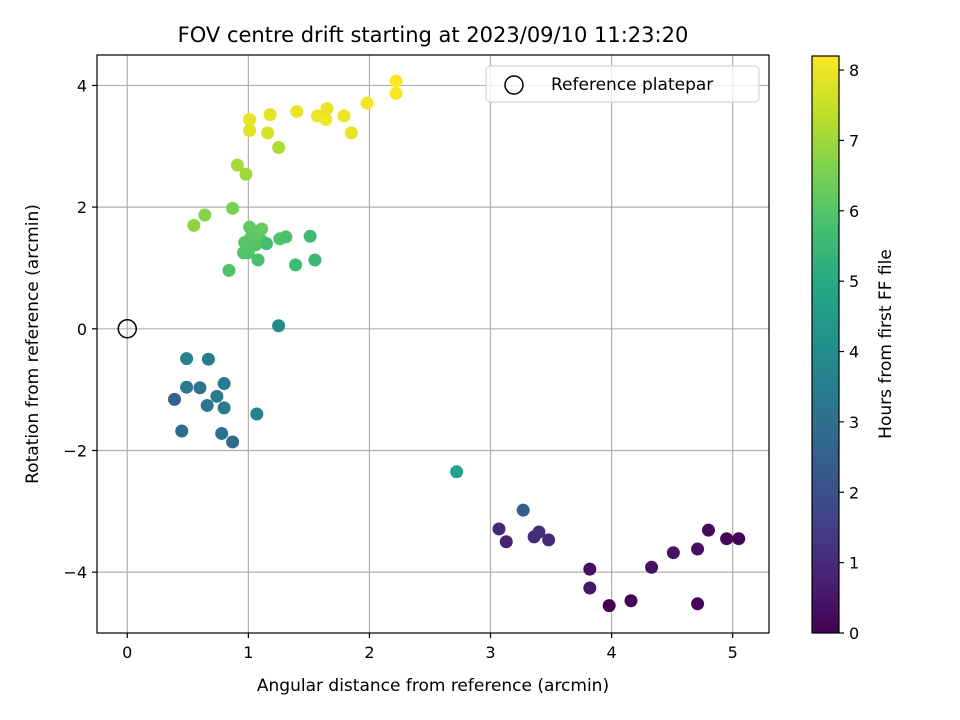 This screenshot has height=720, width=960. I want to click on x-axis-label: Angular distance from reference (arcmin), so click(433, 686).